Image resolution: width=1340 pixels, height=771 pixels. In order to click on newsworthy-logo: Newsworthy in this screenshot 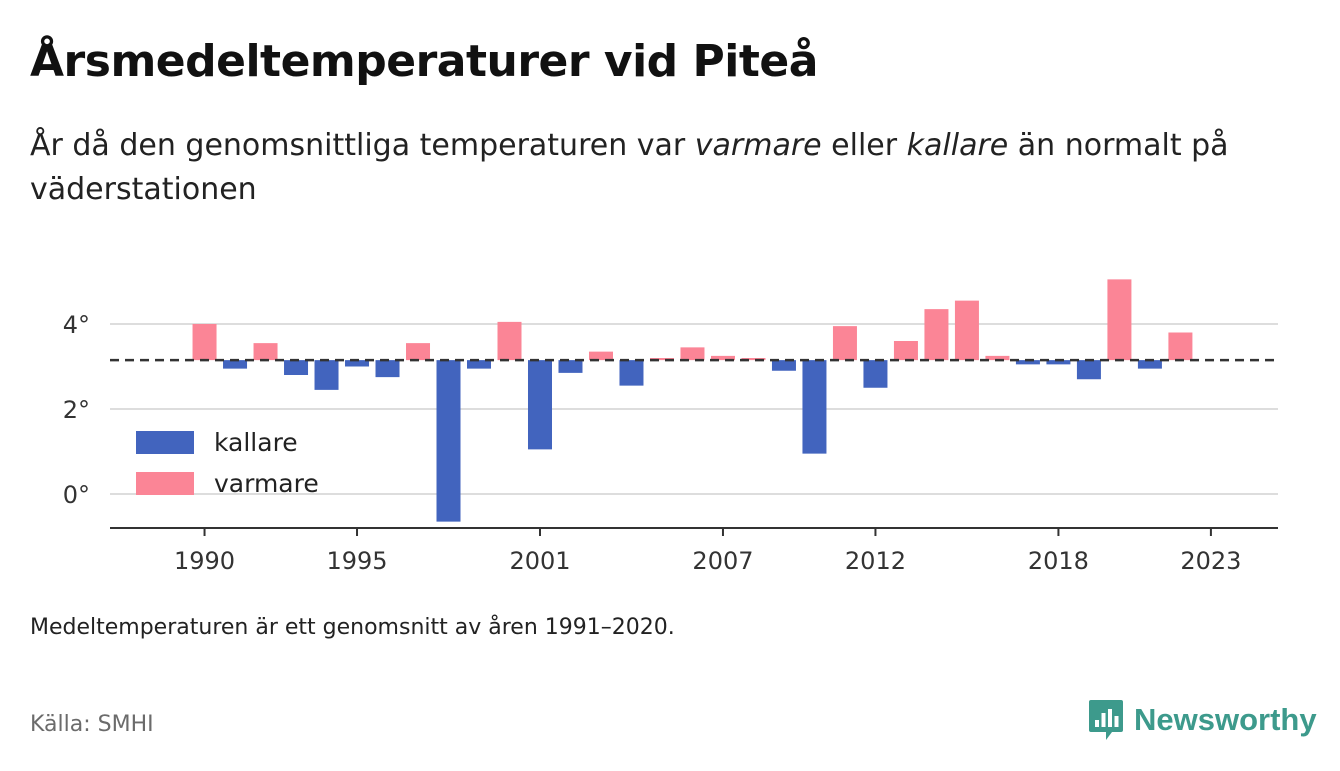, I will do `click(1202, 720)`.